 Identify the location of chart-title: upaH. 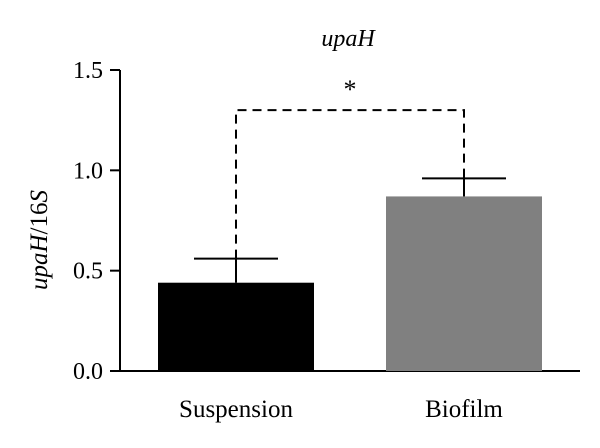
(348, 39).